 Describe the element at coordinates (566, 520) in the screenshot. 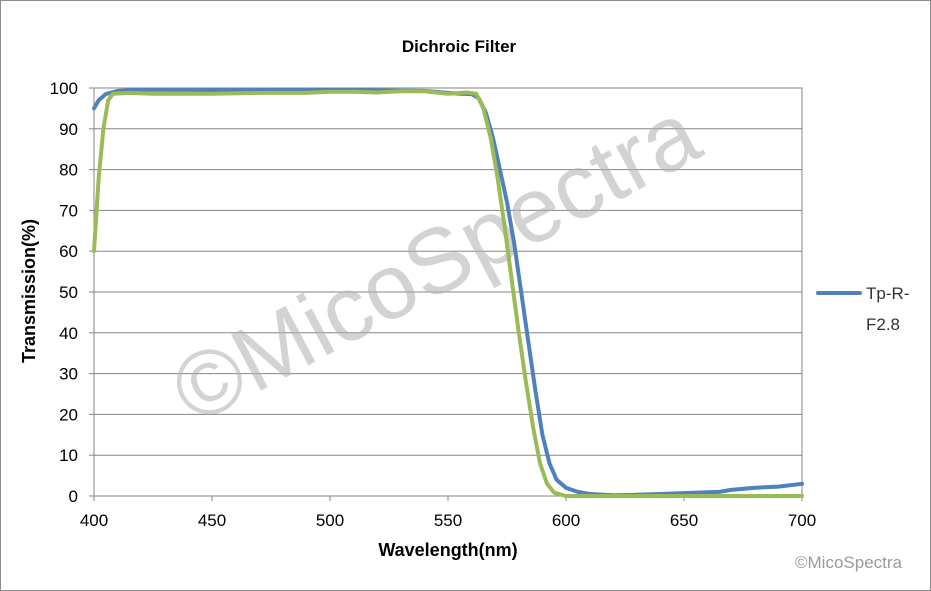

I see `x-tick-label-600: 600` at that location.